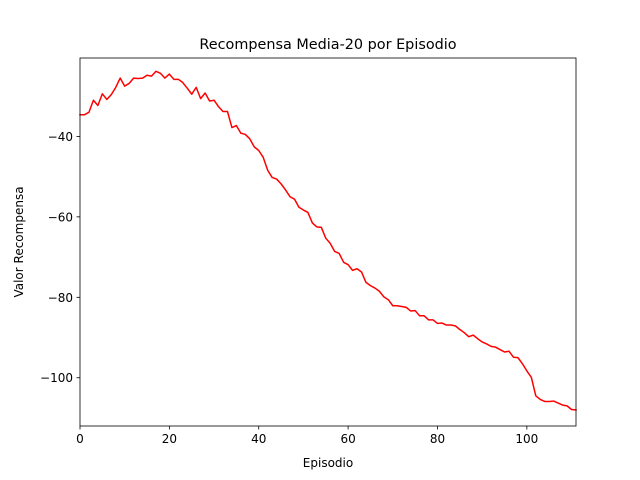 The image size is (640, 480). Describe the element at coordinates (258, 439) in the screenshot. I see `x-tick-label: 40` at that location.